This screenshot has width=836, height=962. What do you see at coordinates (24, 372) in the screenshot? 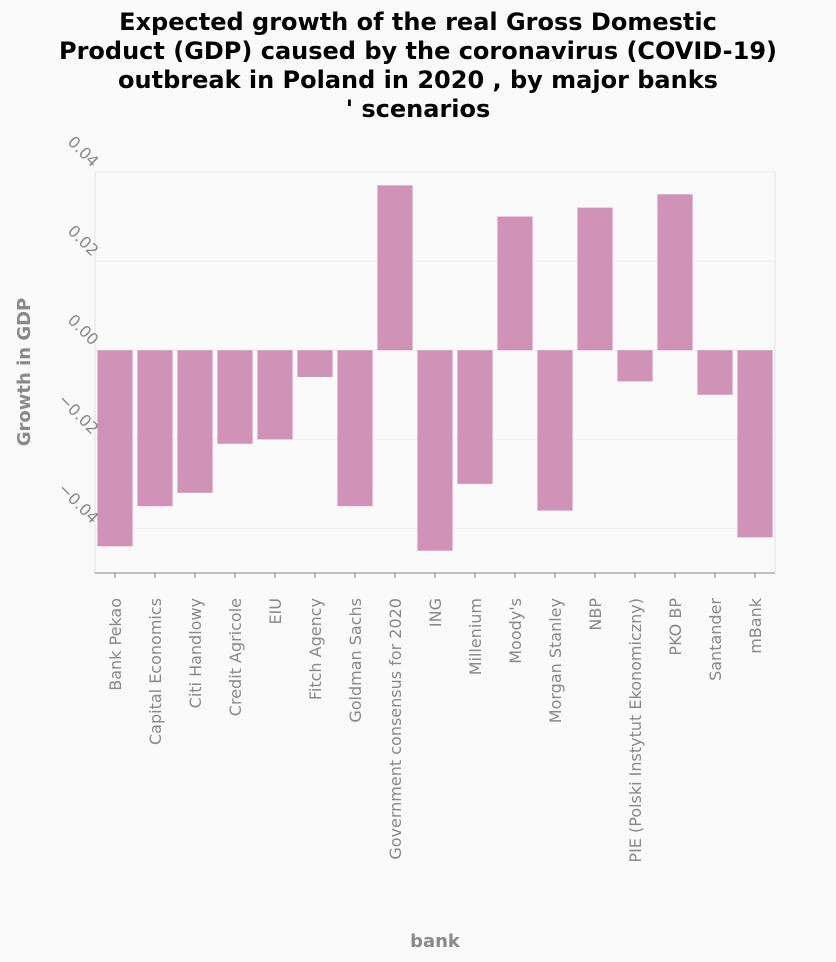
I see `y-axis-title: Growth in GDP` at bounding box center [24, 372].